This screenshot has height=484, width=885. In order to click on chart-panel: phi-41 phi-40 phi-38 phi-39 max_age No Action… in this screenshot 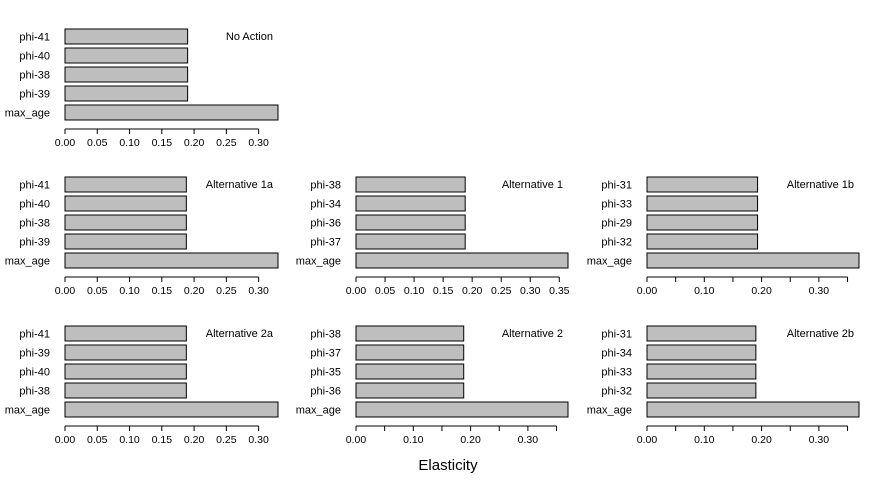, I will do `click(142, 88)`.